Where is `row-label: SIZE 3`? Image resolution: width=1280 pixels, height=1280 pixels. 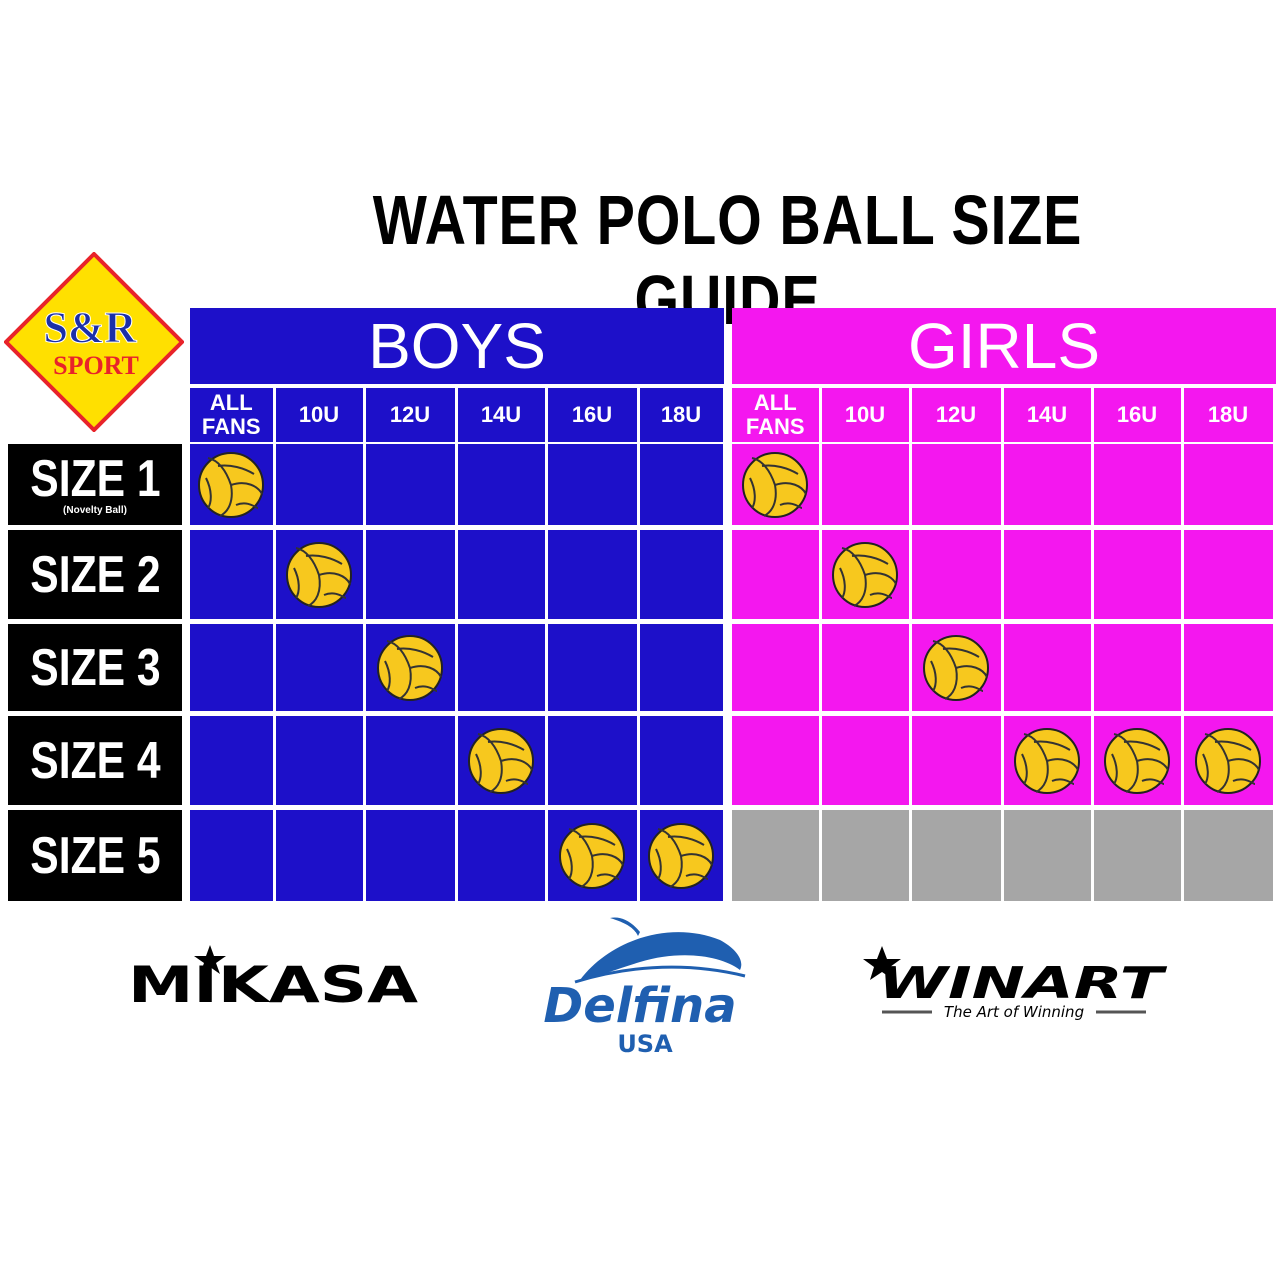 row-label: SIZE 3 is located at coordinates (95, 667).